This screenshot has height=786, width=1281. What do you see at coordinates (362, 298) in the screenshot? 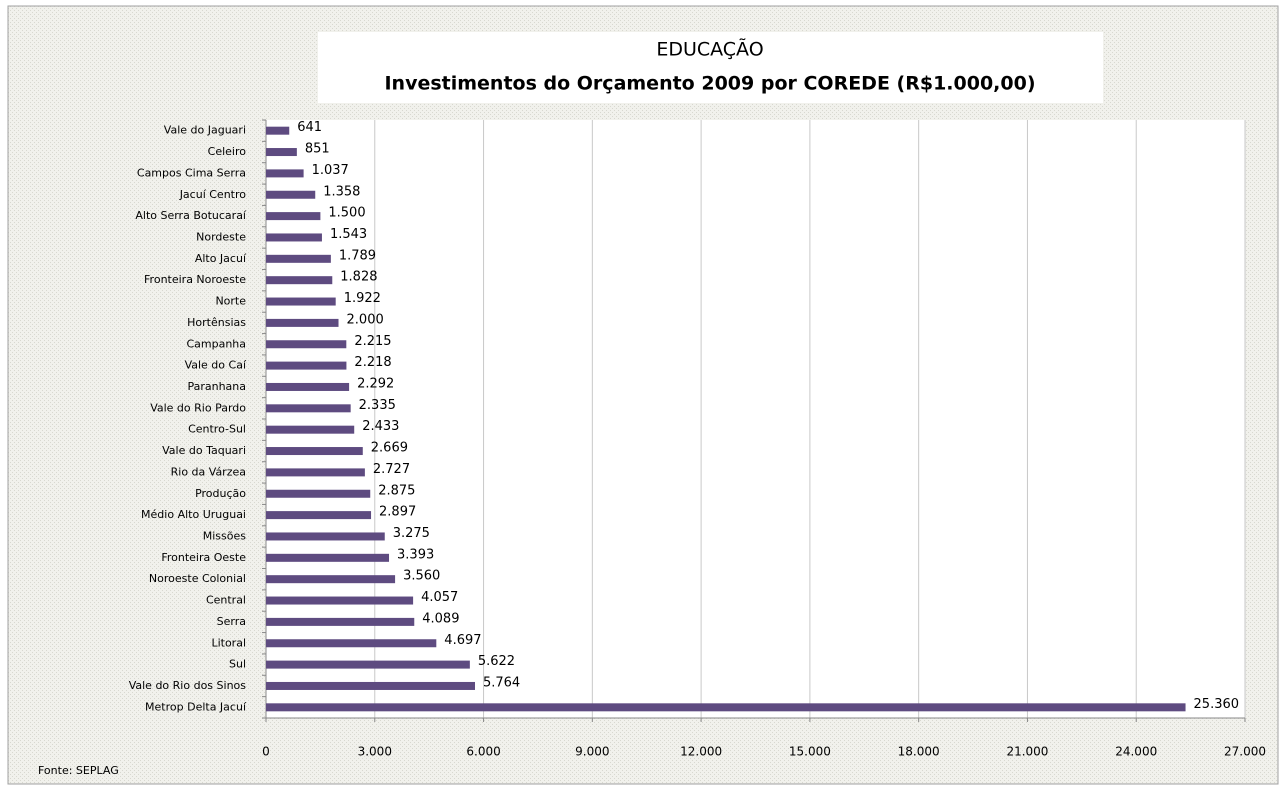
I see `data-label: 1.922` at bounding box center [362, 298].